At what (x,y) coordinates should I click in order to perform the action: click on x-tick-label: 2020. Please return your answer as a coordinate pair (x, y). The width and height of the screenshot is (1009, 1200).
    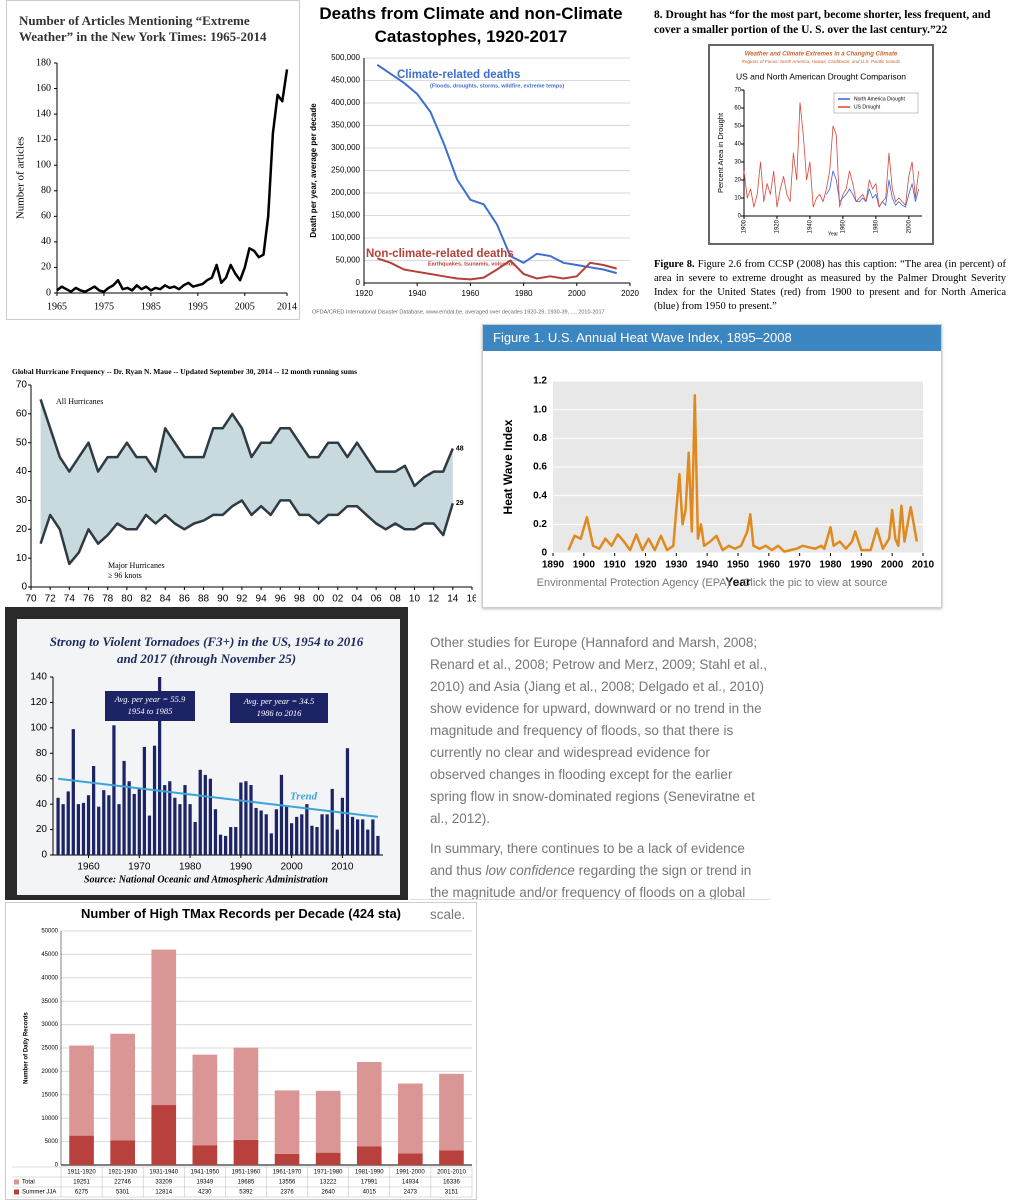
    Looking at the image, I should click on (630, 293).